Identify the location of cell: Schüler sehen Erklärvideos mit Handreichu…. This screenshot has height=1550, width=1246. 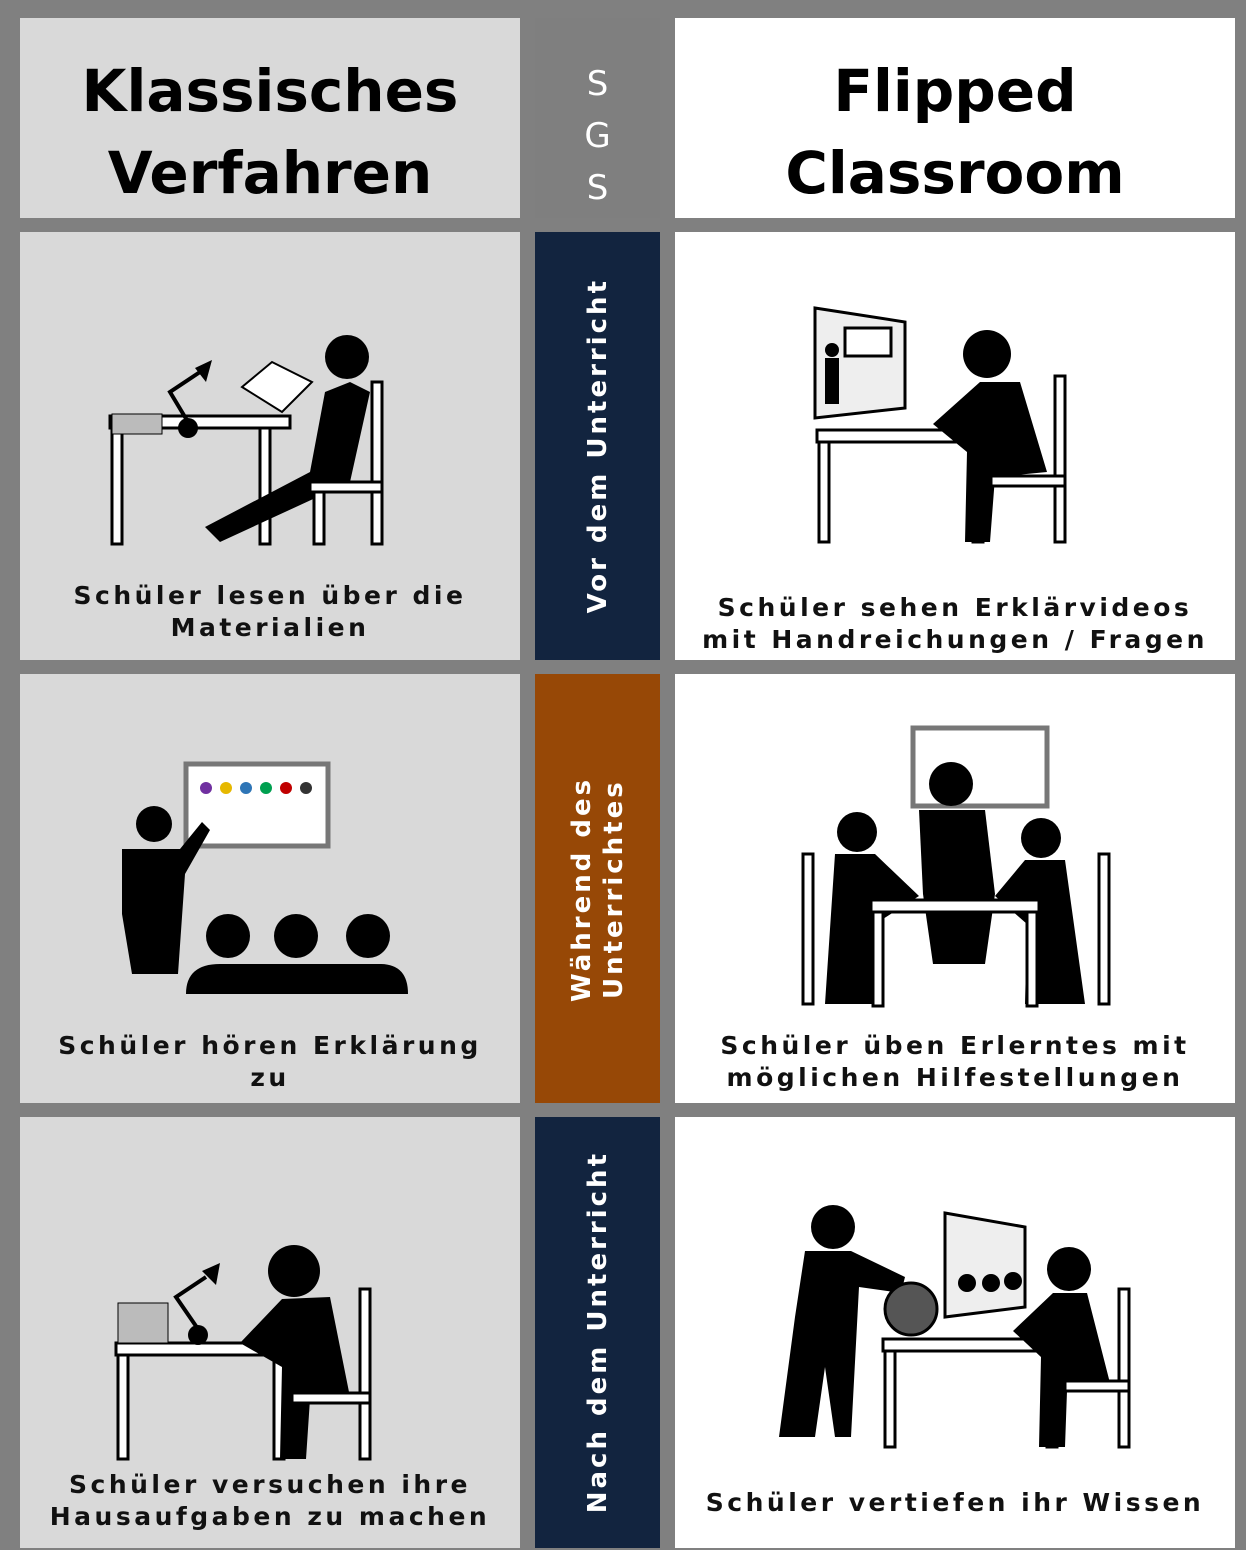
(955, 446).